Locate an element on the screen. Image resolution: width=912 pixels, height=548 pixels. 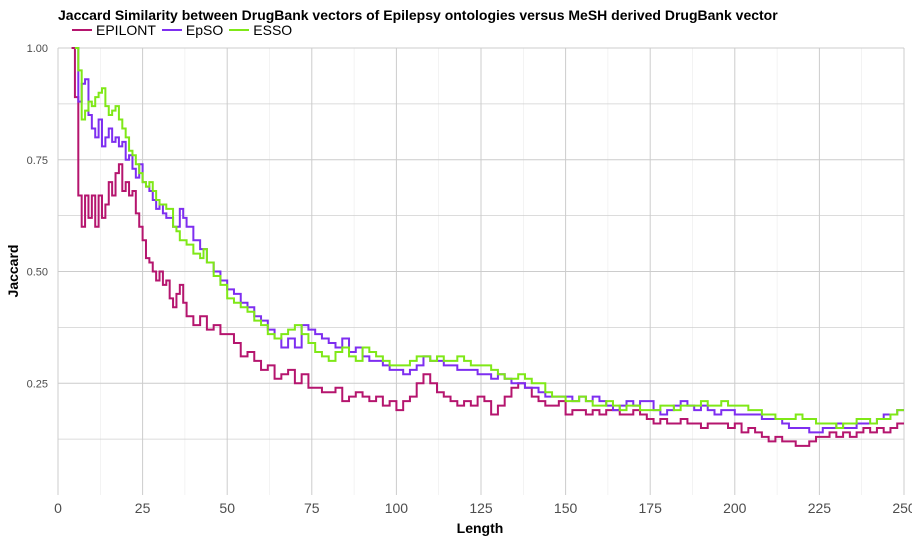
legend-label: EPILONT is located at coordinates (126, 30).